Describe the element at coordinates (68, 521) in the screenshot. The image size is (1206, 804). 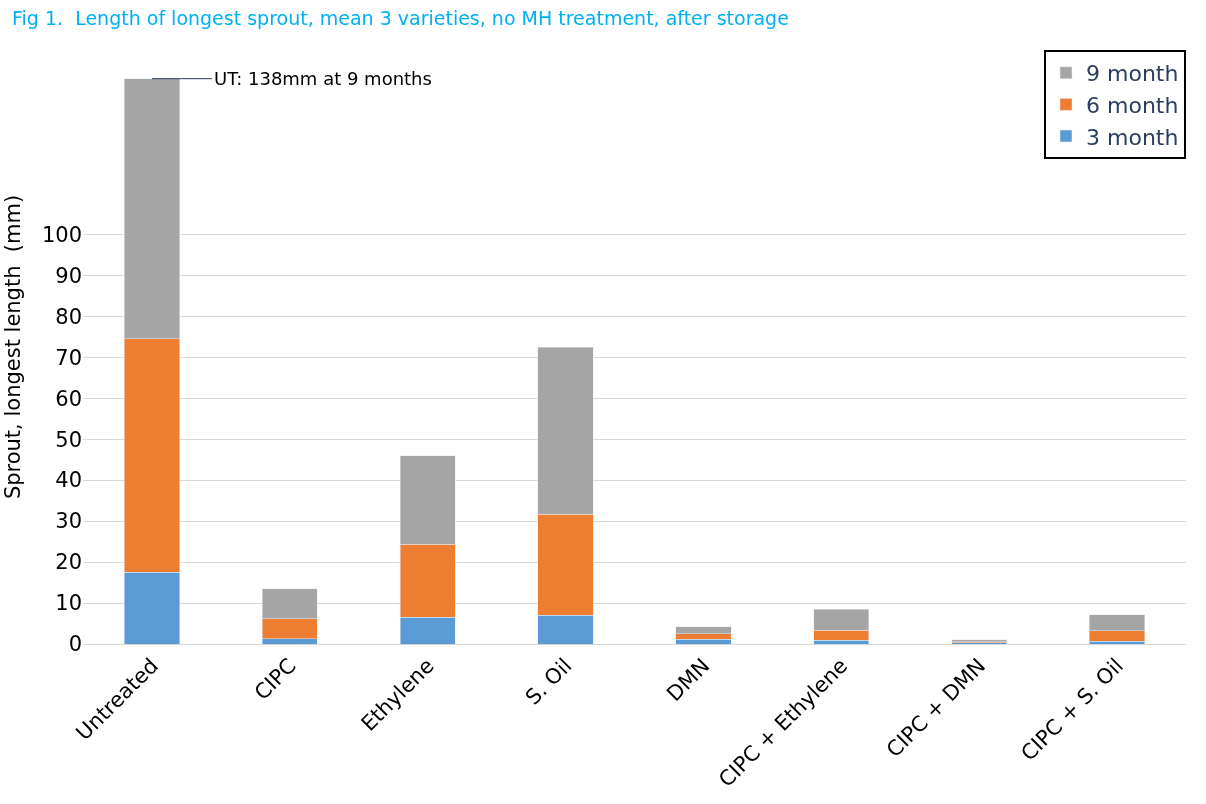
I see `y-tick-label: 30` at that location.